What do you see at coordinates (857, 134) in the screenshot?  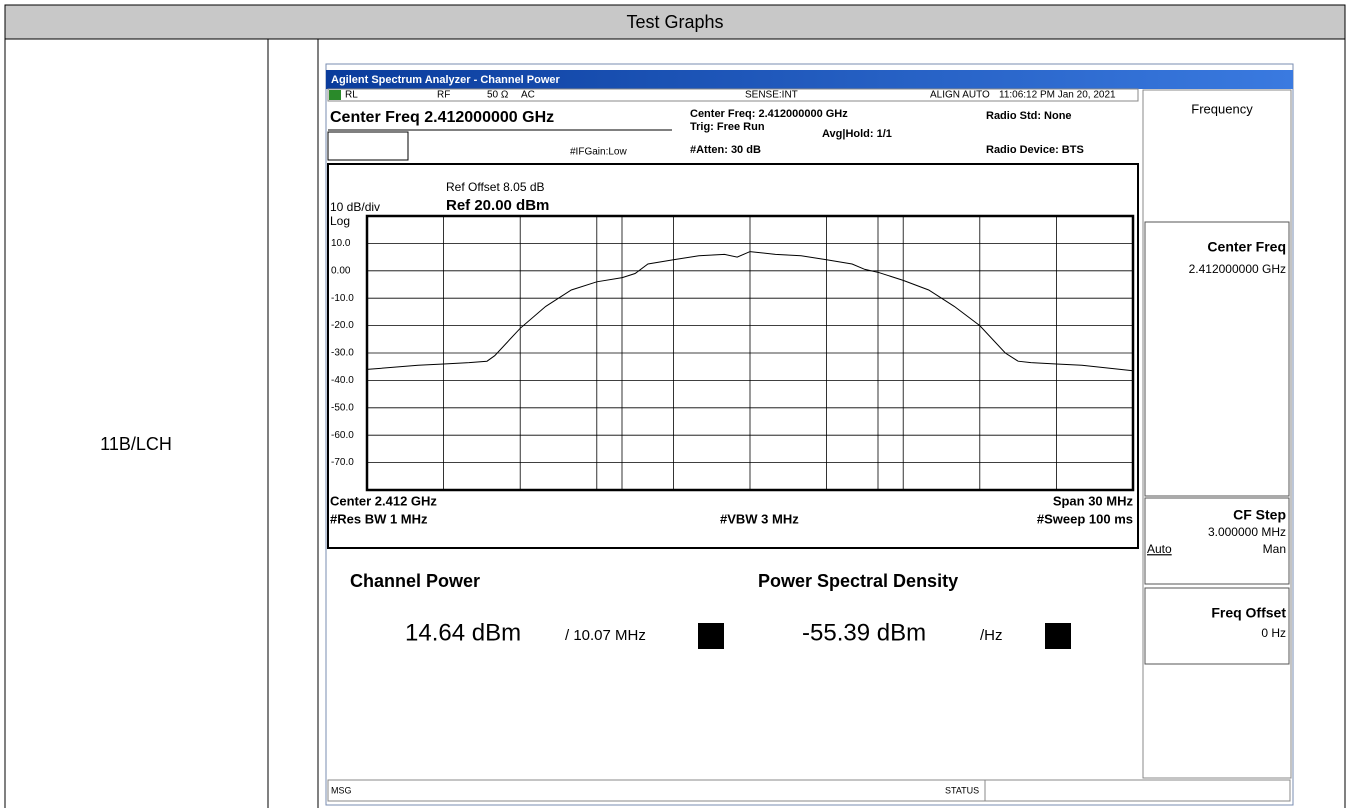 I see `info: Avg|Hold: 1/1` at bounding box center [857, 134].